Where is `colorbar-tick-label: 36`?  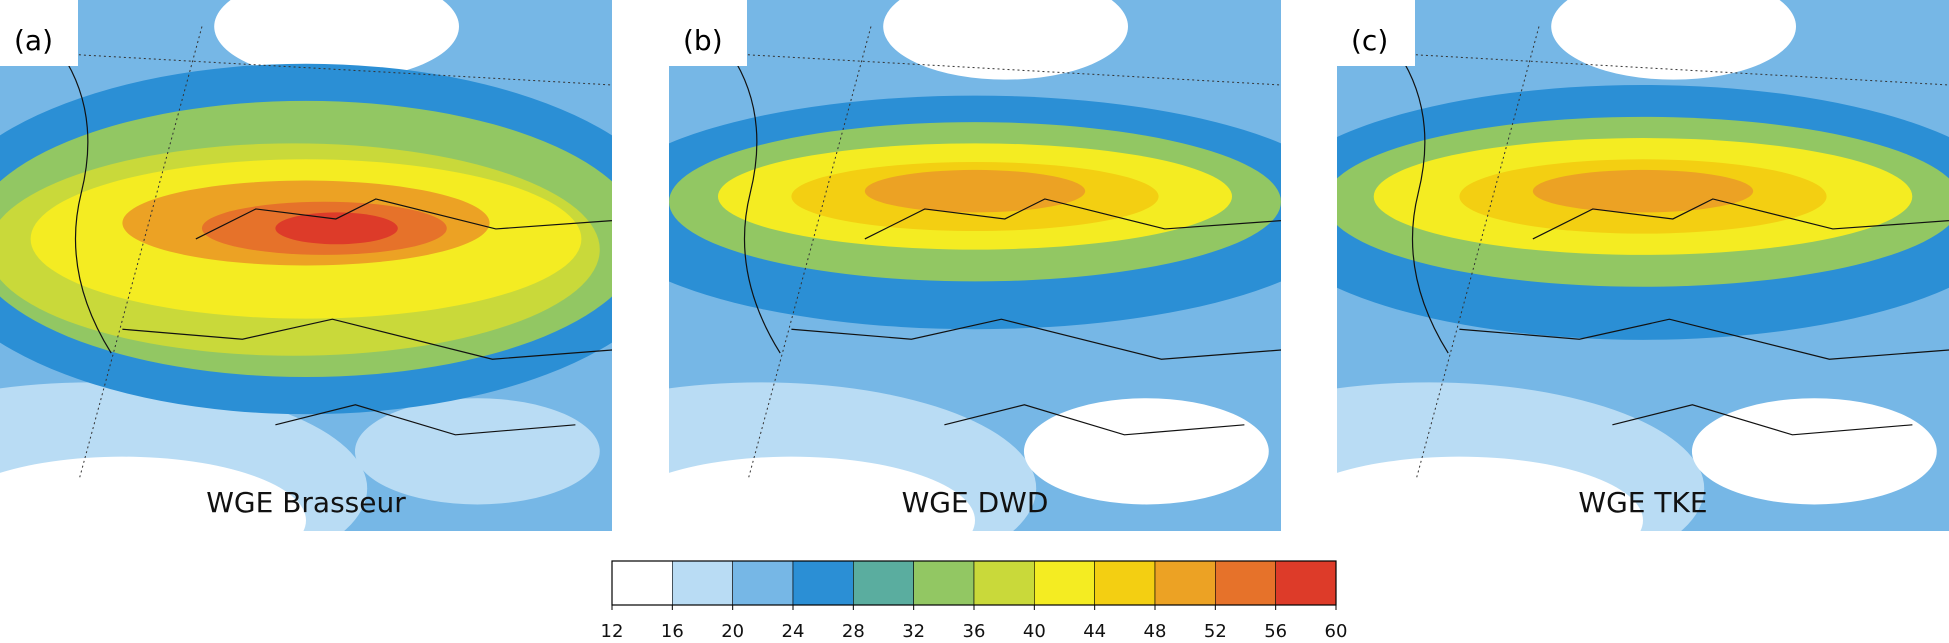
colorbar-tick-label: 36 is located at coordinates (974, 631).